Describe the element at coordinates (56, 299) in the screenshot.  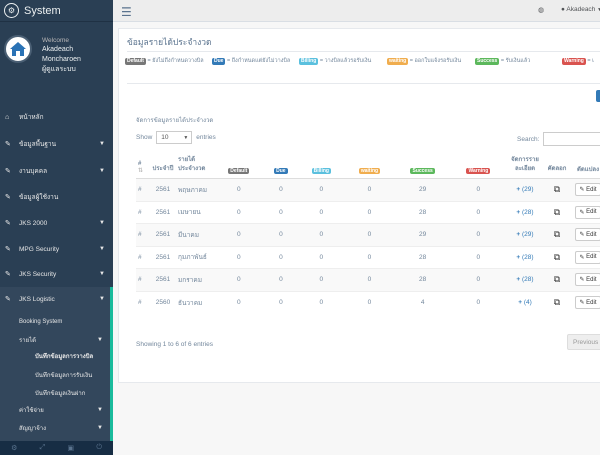
I see `sidebar-item-jks-logistic: ✎ JKS Logistic ▼` at that location.